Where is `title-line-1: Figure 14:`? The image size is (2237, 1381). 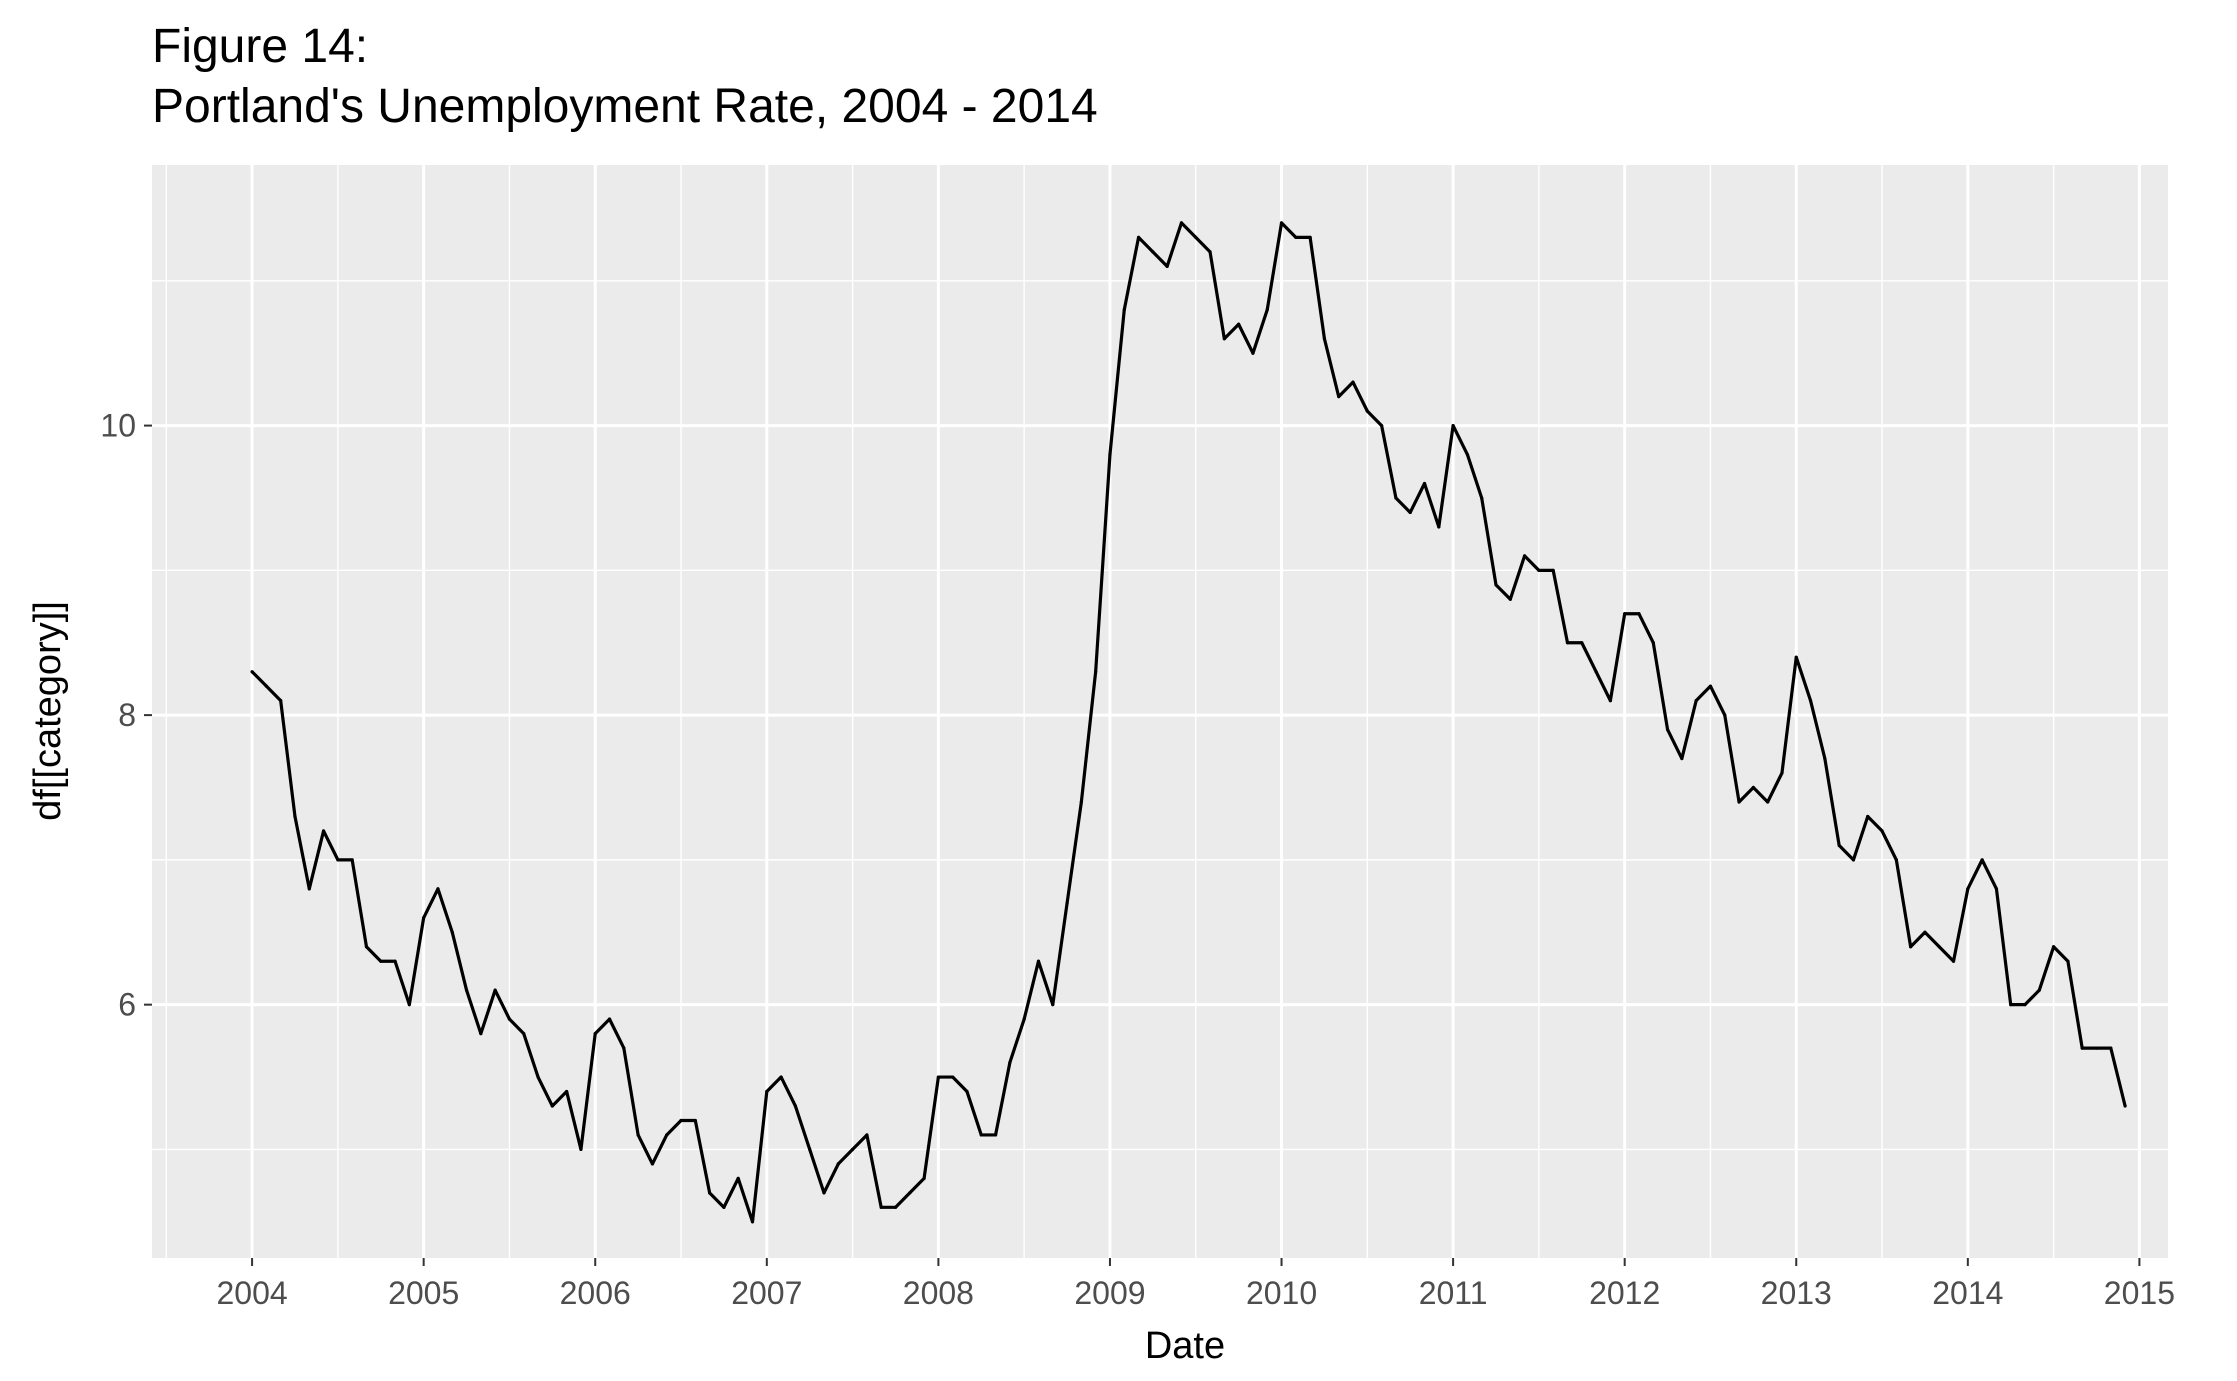 title-line-1: Figure 14: is located at coordinates (260, 46).